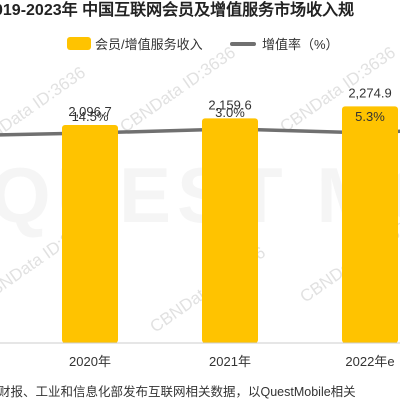 This screenshot has height=400, width=400. I want to click on legend-item-growth: 增值率（%）, so click(284, 43).